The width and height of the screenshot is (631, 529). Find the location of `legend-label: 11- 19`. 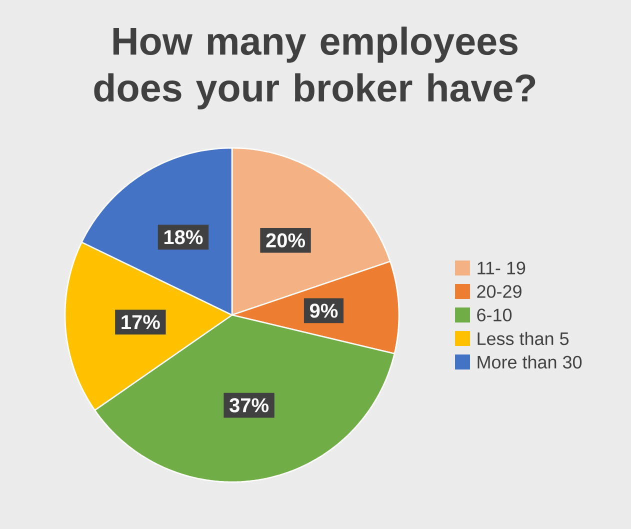

legend-label: 11- 19 is located at coordinates (502, 268).